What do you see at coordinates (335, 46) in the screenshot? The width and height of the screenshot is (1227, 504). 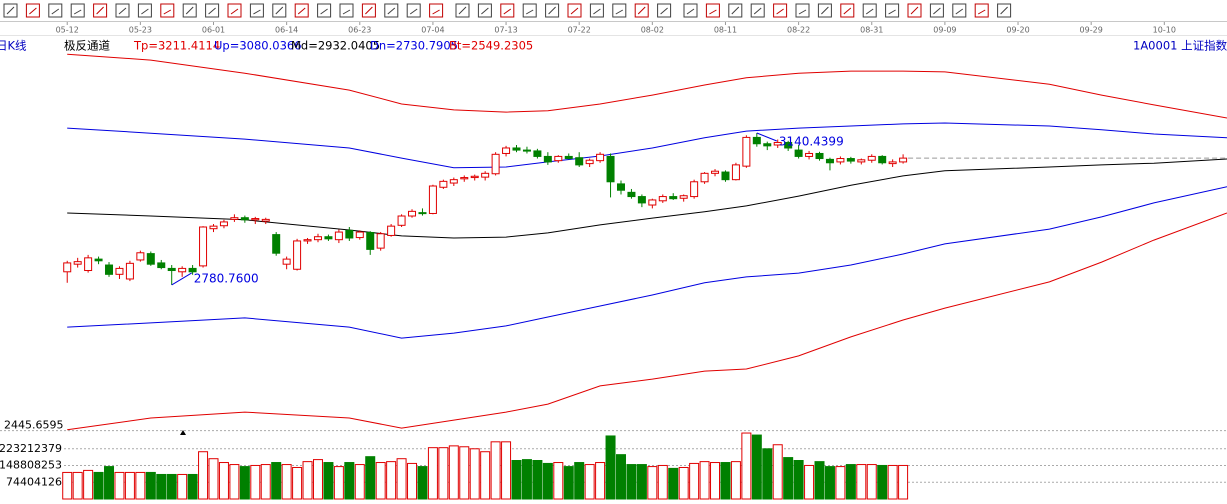 I see `legend-label: Md=2932.0405` at bounding box center [335, 46].